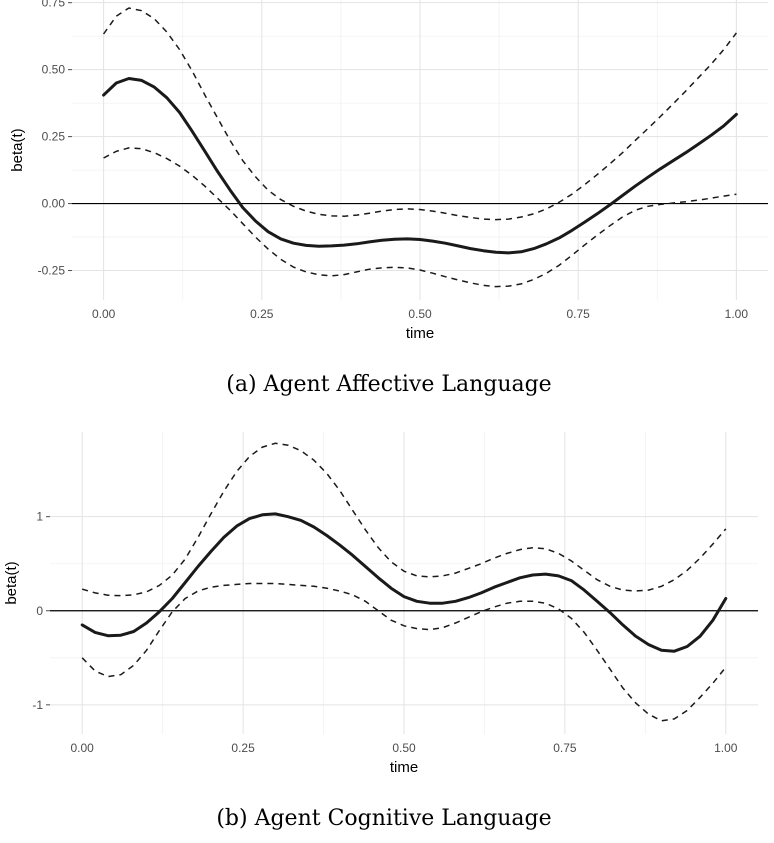 This screenshot has height=843, width=774. What do you see at coordinates (11, 582) in the screenshot?
I see `y-axis-title-cognitive: beta(t)` at bounding box center [11, 582].